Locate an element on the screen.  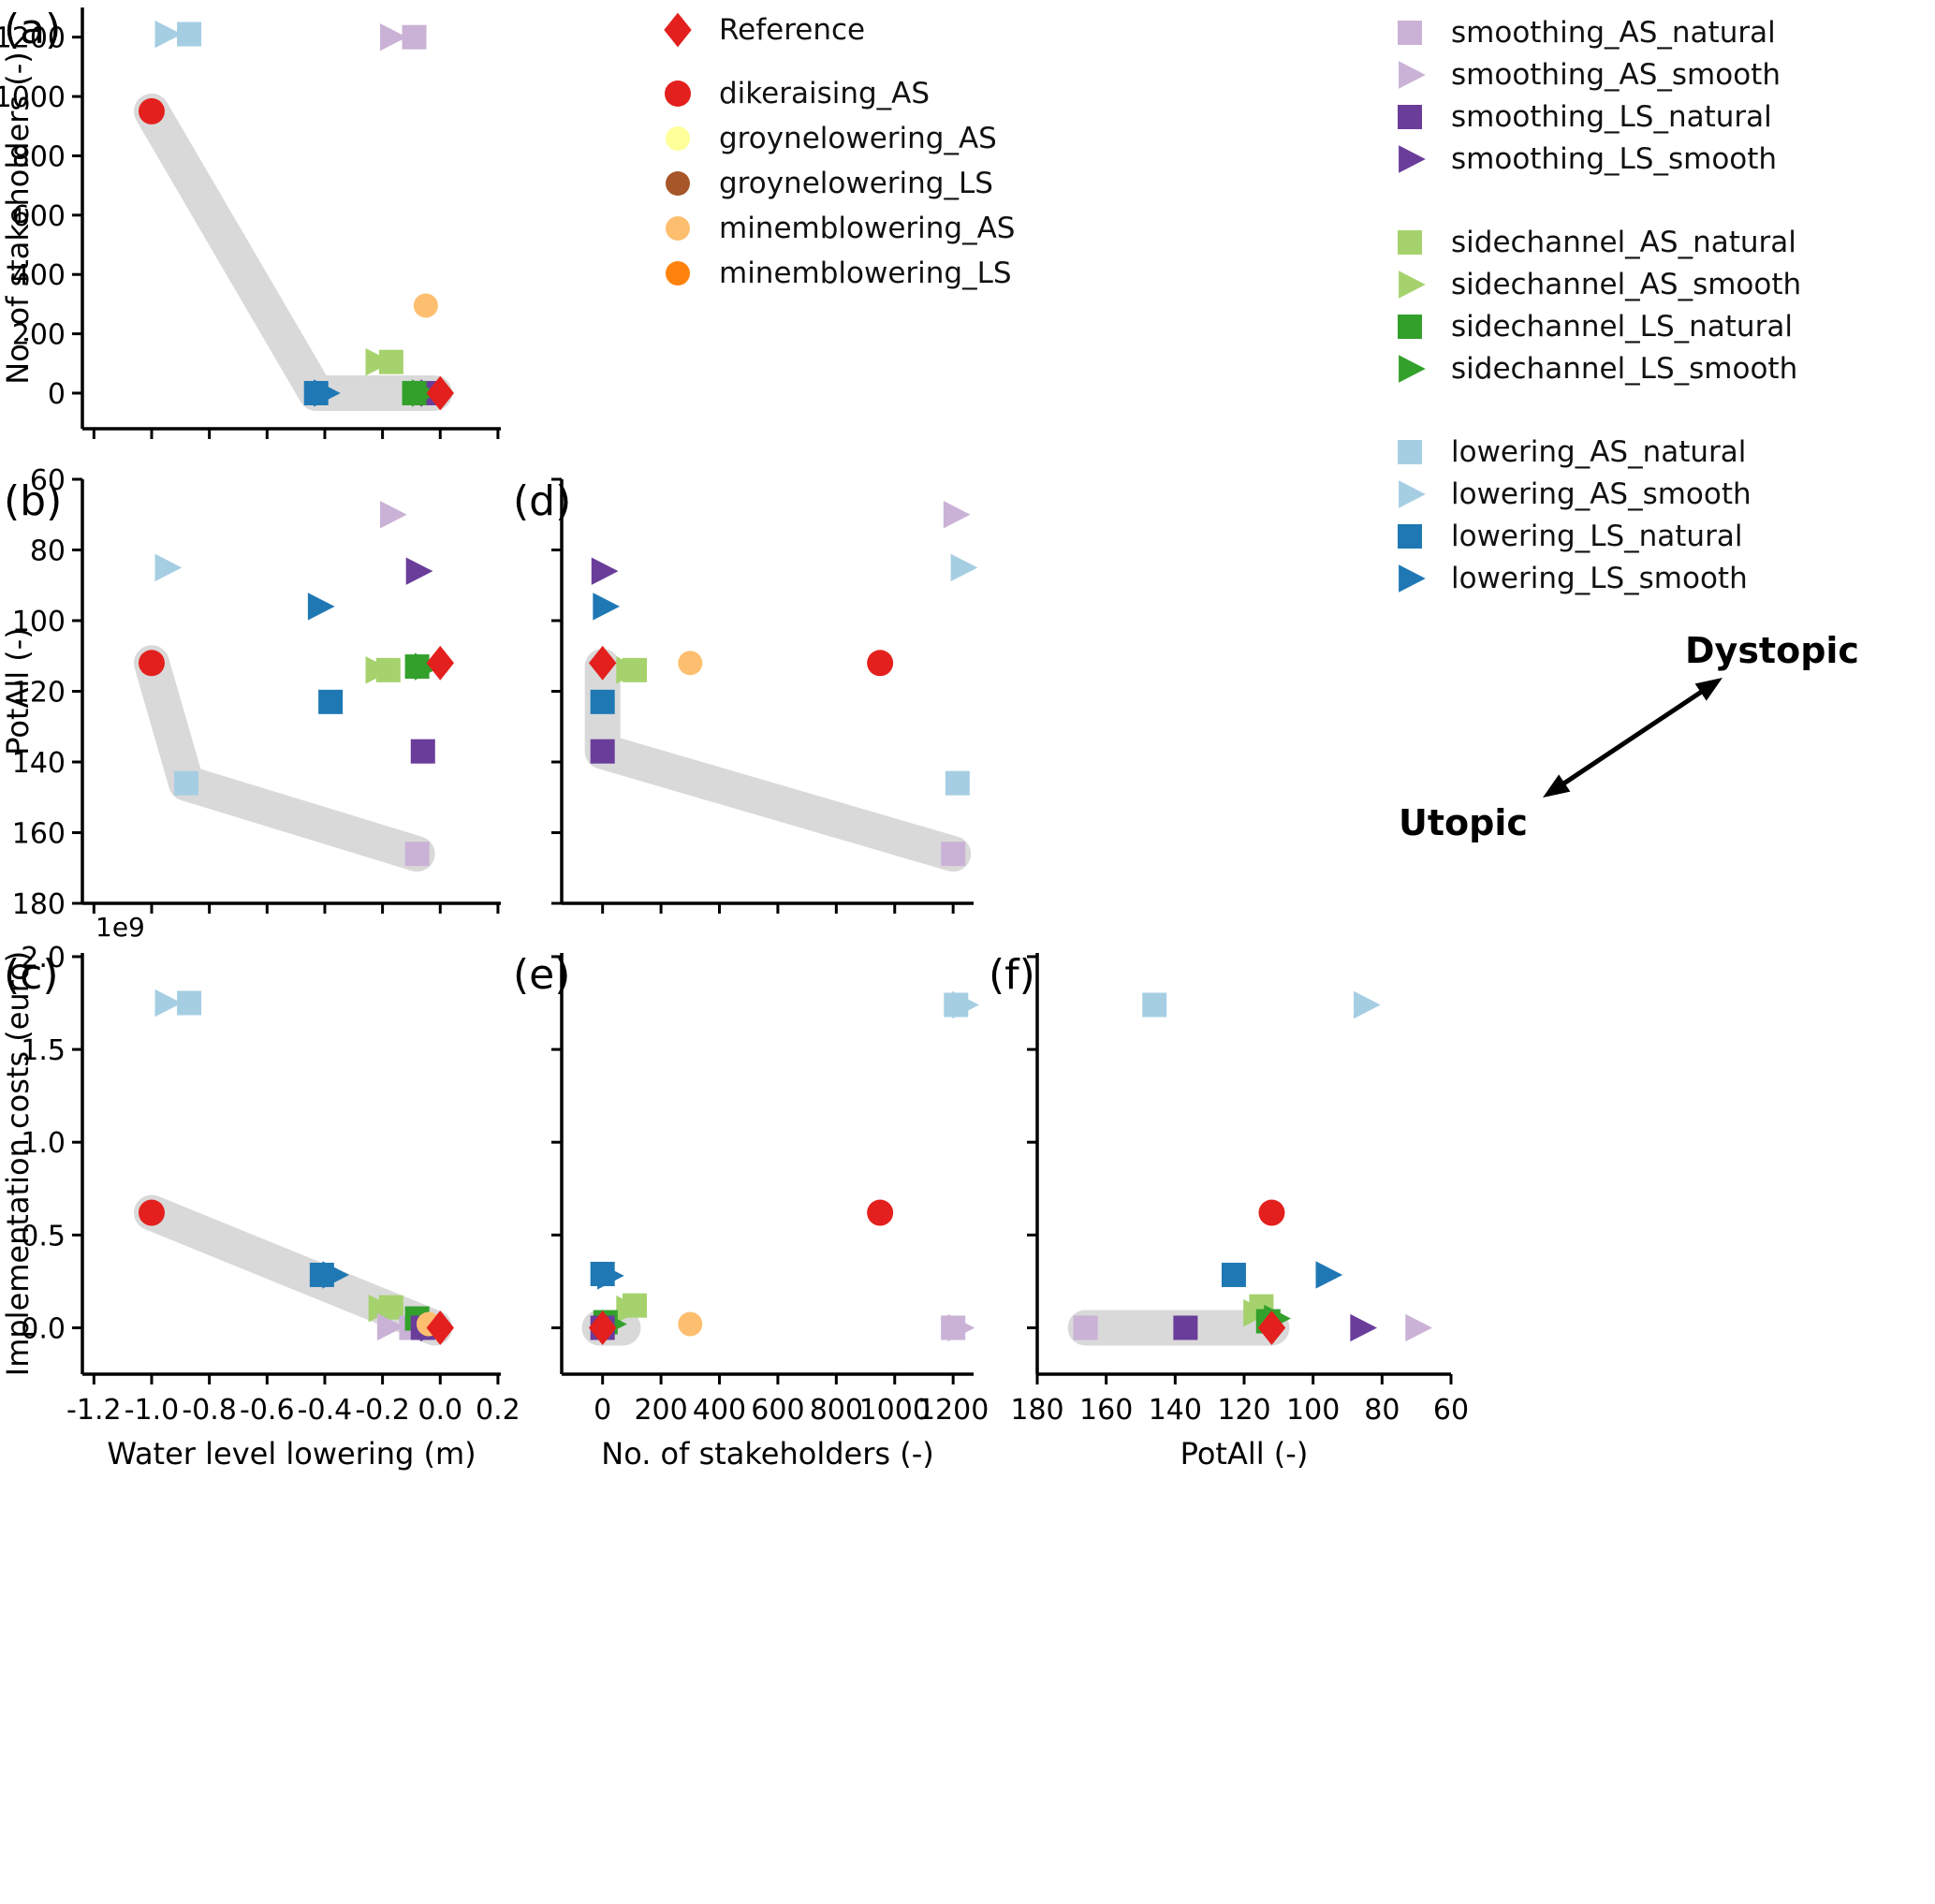
legend-item-lowering-as-natural: lowering_AS_natural is located at coordinates (1595, 452).